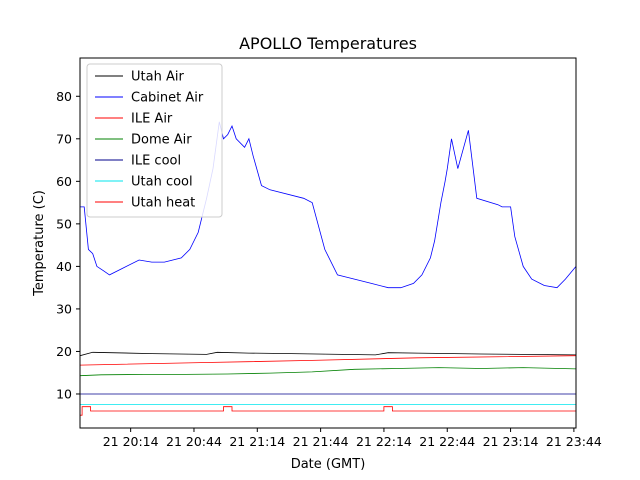 This screenshot has width=640, height=480. Describe the element at coordinates (64, 308) in the screenshot. I see `y-tick-label: 30` at that location.